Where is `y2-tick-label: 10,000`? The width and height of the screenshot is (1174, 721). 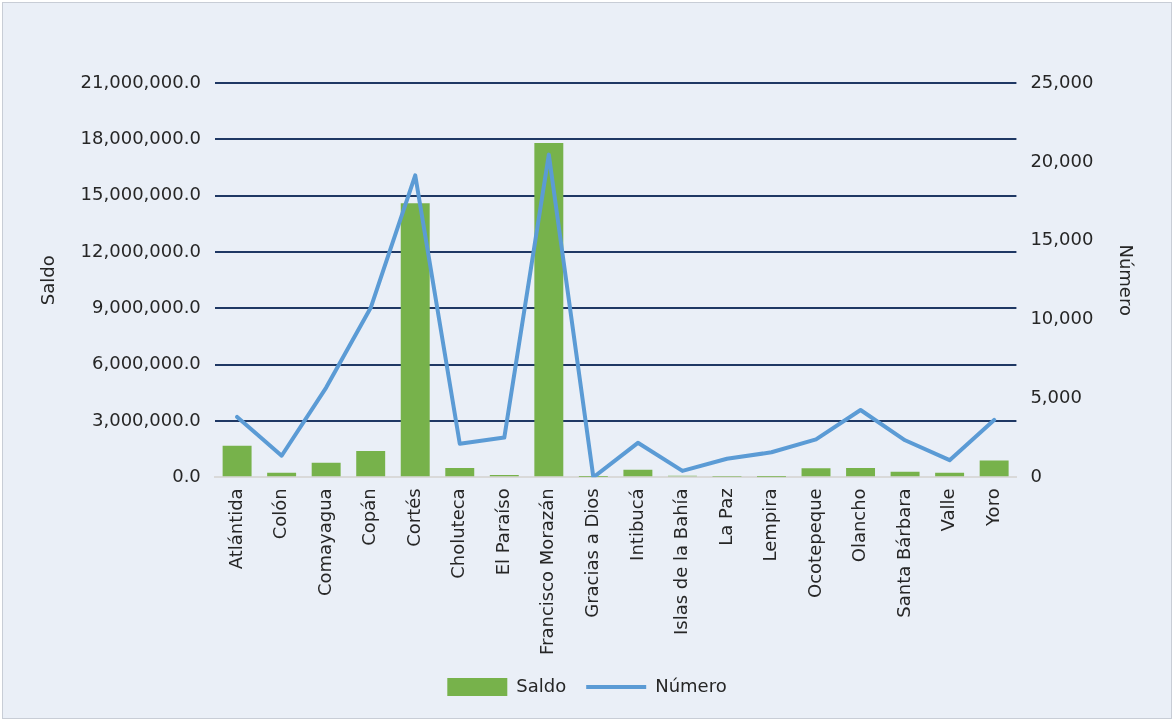 y2-tick-label: 10,000 is located at coordinates (1062, 318).